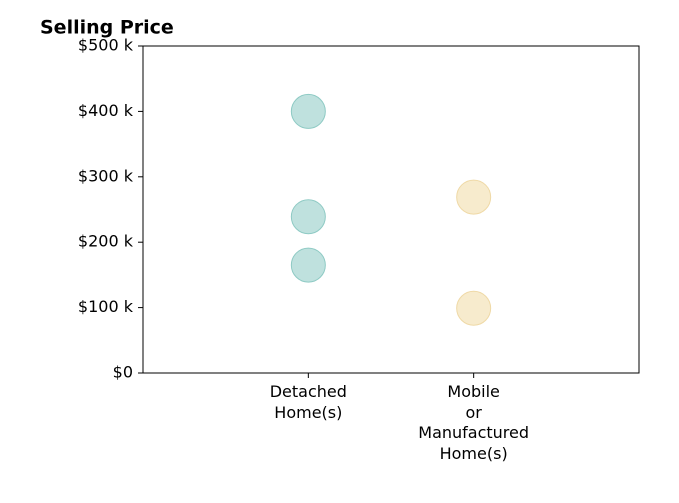 The image size is (679, 503). What do you see at coordinates (106, 241) in the screenshot?
I see `y-tick-label: $200 k` at bounding box center [106, 241].